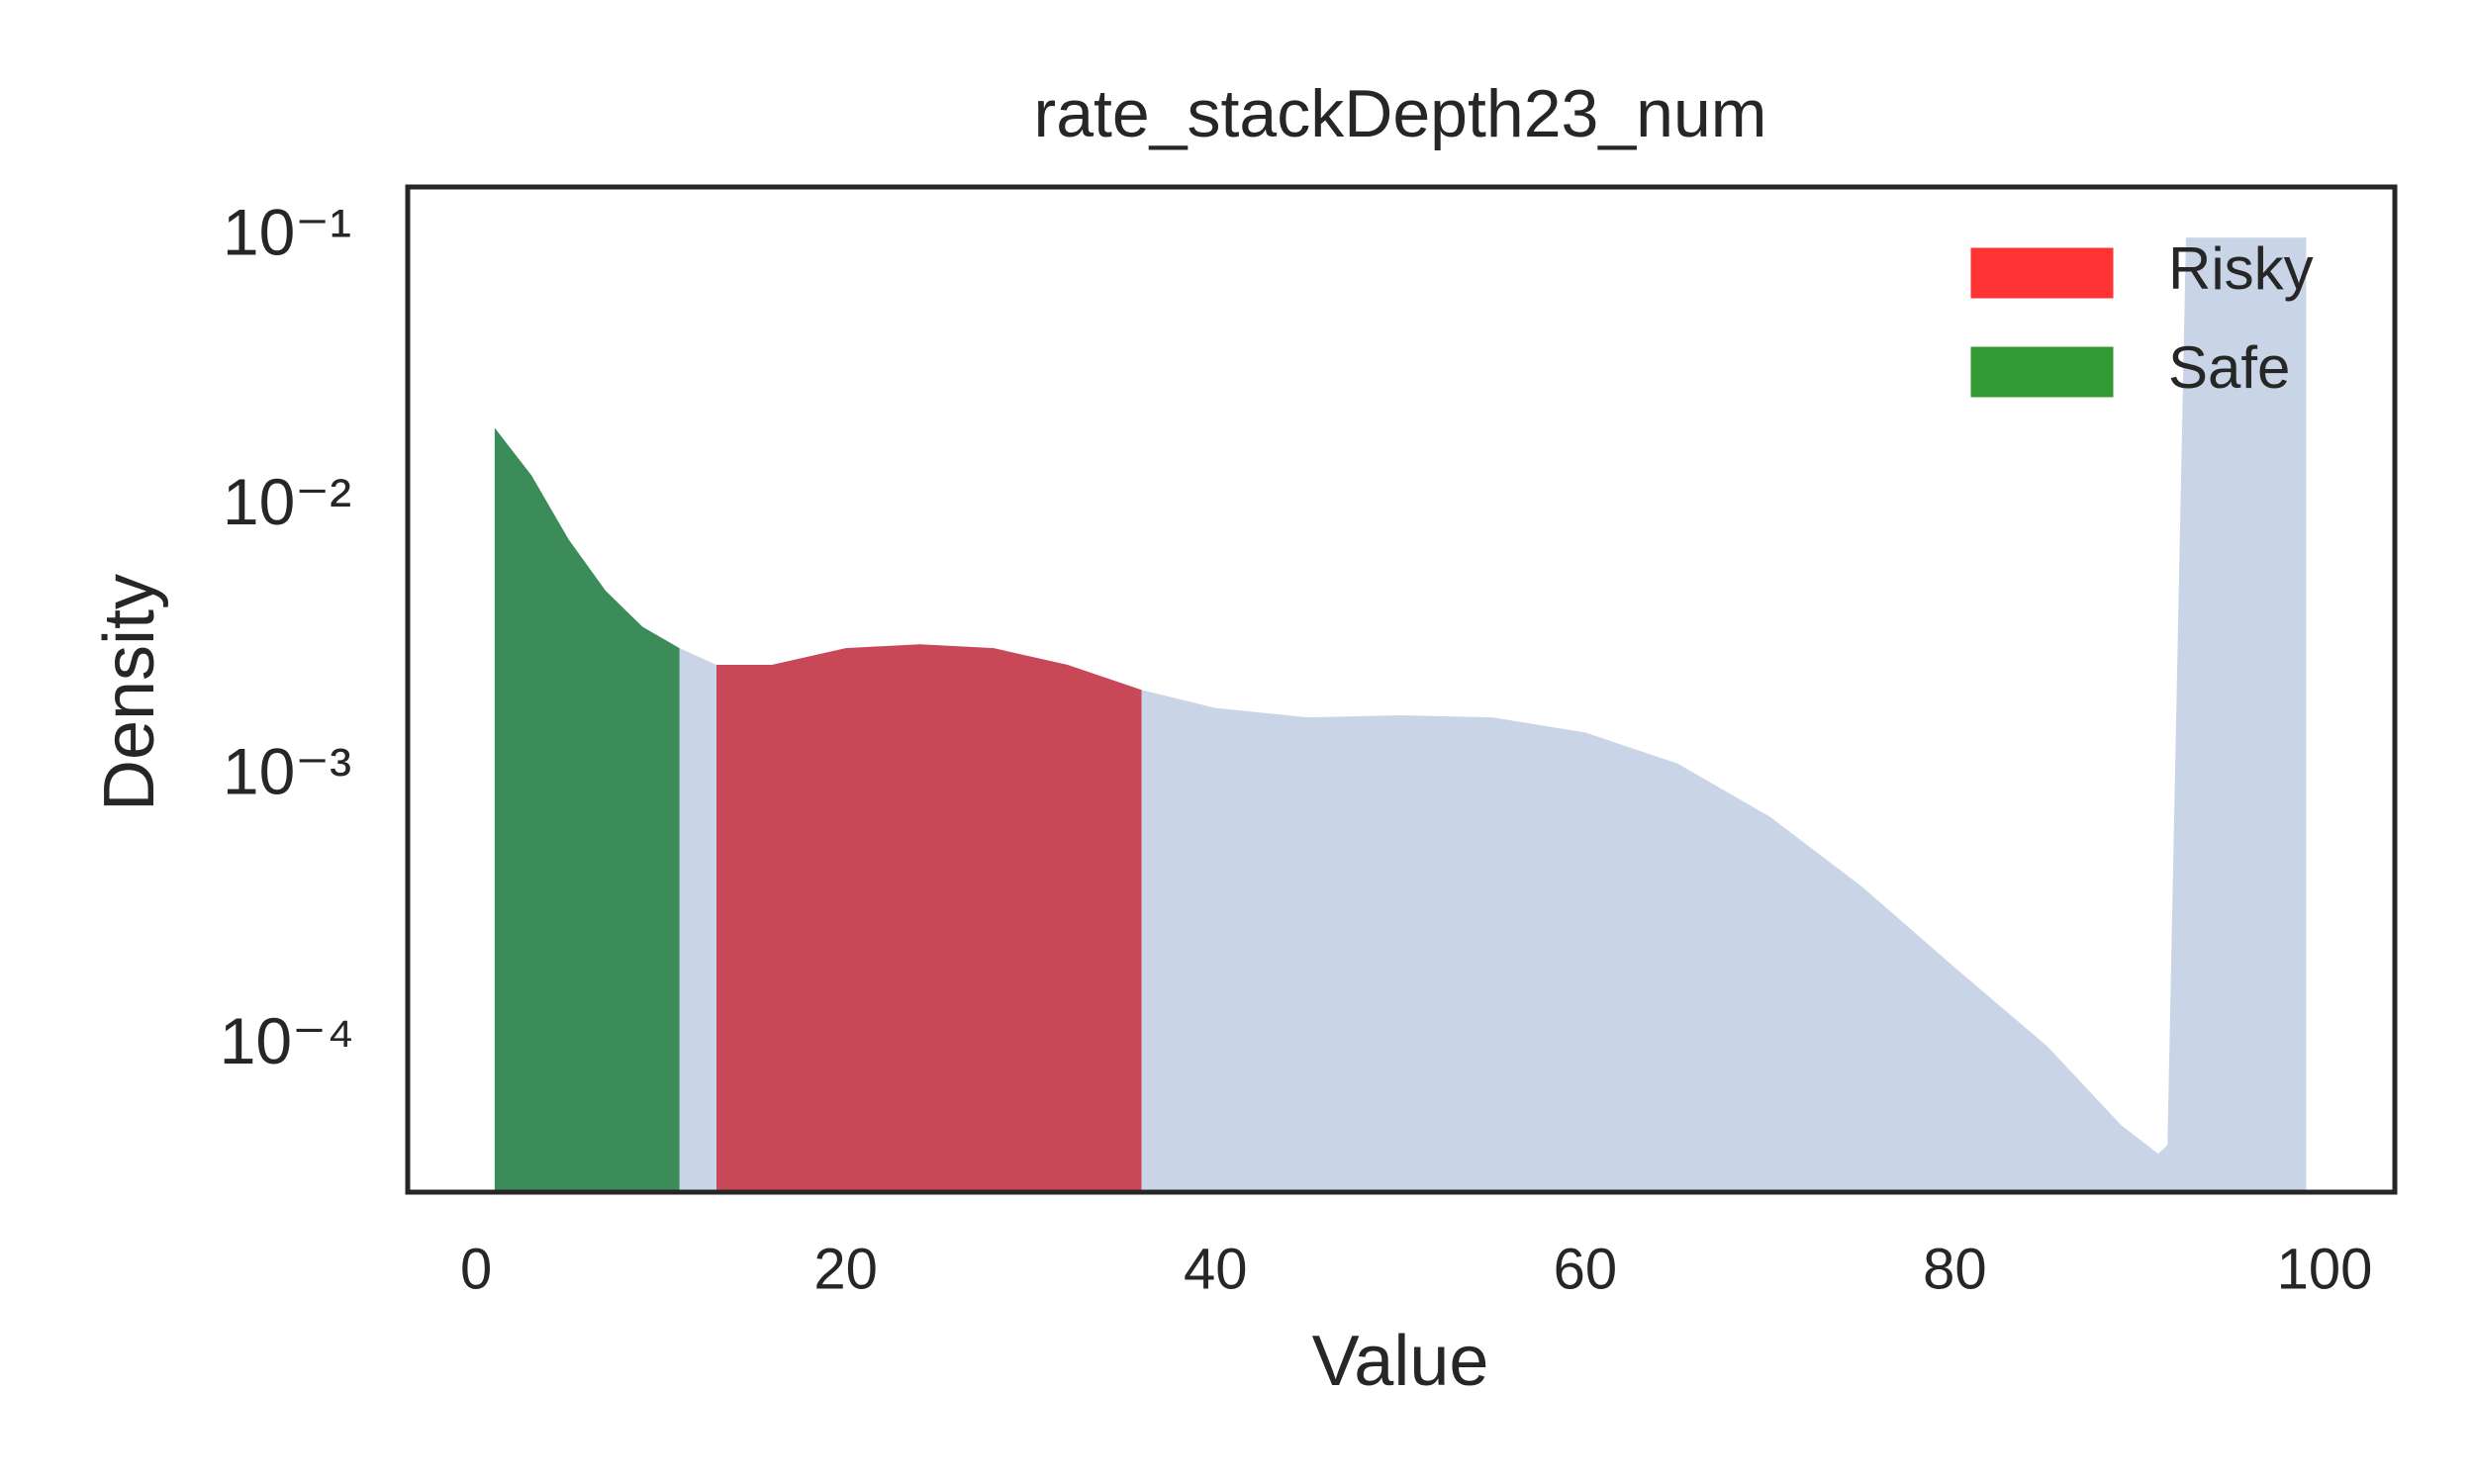 The image size is (2474, 1484). Describe the element at coordinates (288, 1040) in the screenshot. I see `y-tick-label: 10⁻⁴` at that location.